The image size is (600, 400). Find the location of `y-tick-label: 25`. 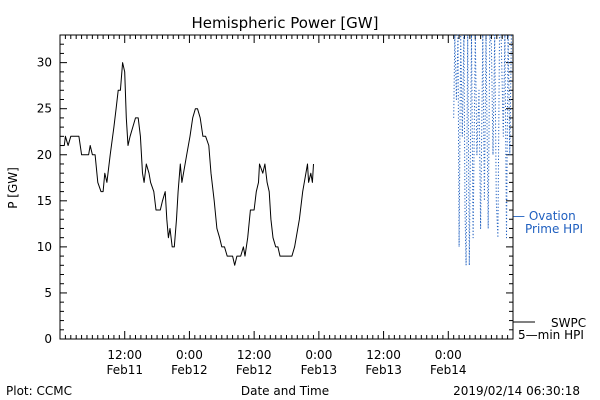

y-tick-label: 25 is located at coordinates (44, 109).